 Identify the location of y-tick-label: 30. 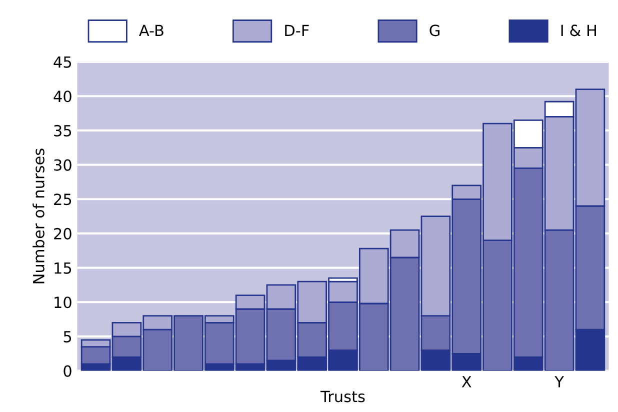
(63, 165).